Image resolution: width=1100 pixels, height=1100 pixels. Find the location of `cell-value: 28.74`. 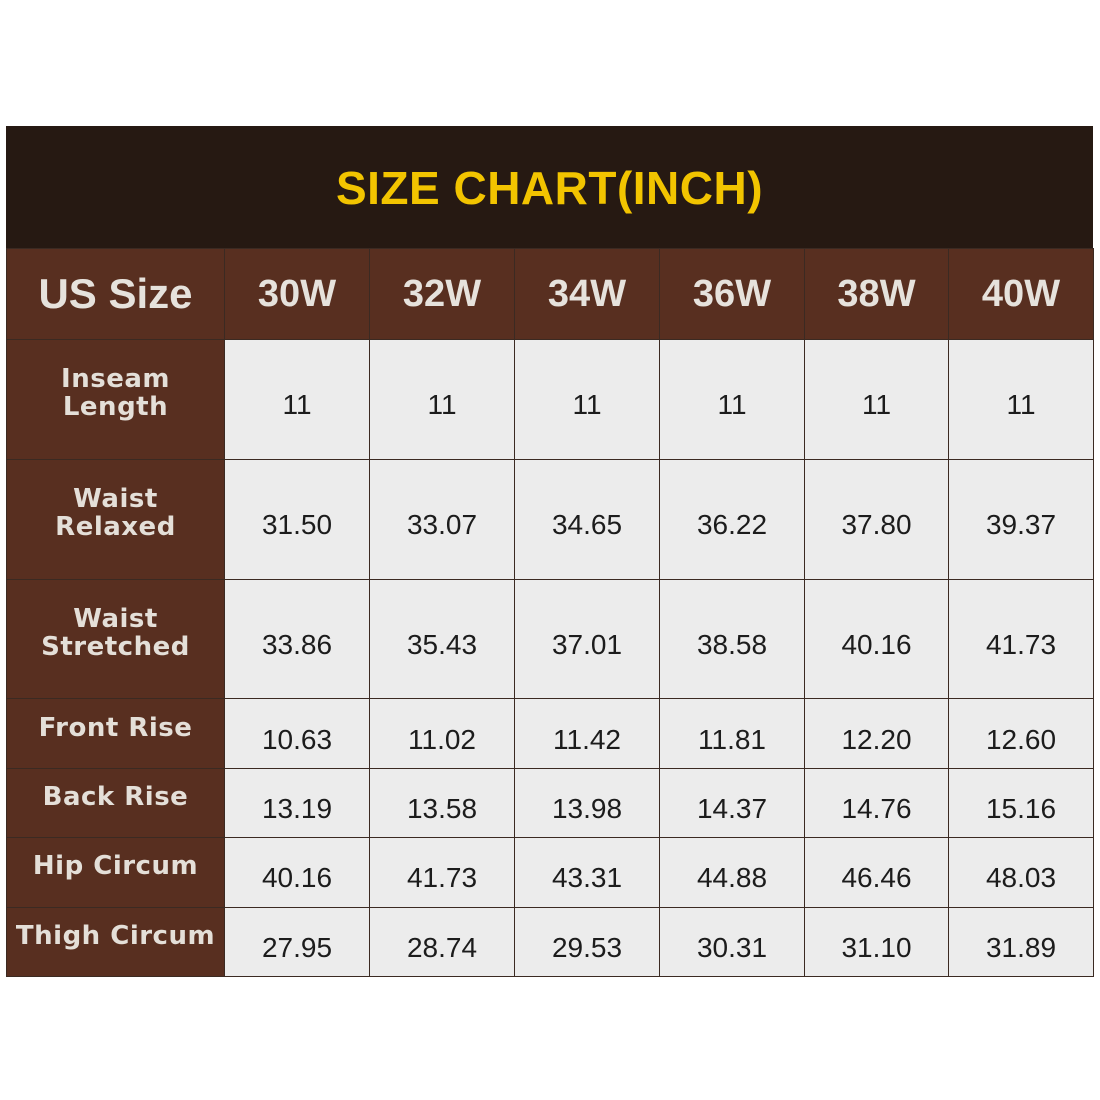

cell-value: 28.74 is located at coordinates (442, 947).